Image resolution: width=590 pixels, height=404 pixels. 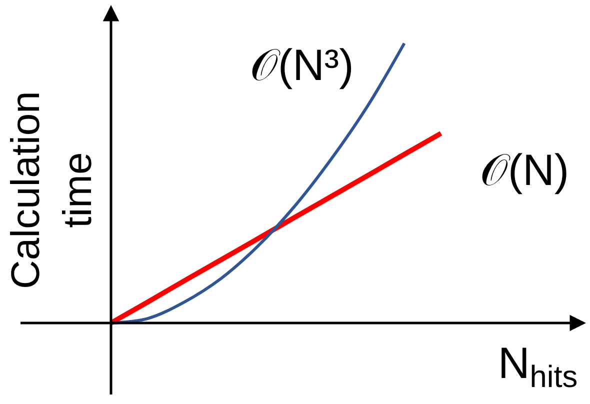 What do you see at coordinates (525, 170) in the screenshot?
I see `series-label: 𝒪(N)` at bounding box center [525, 170].